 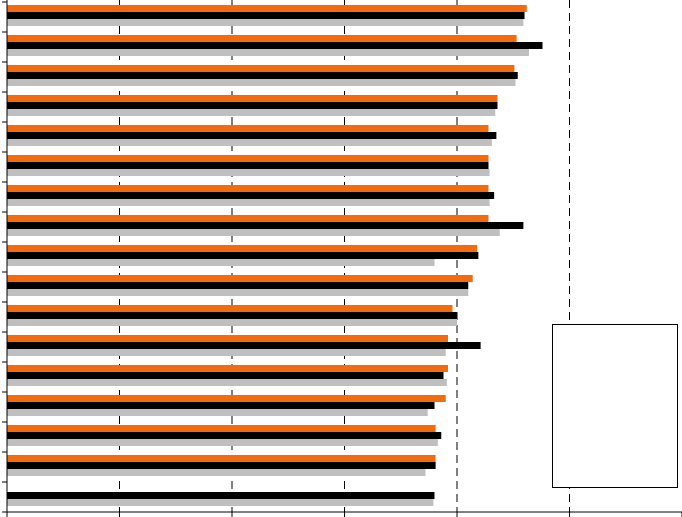 What do you see at coordinates (615, 406) in the screenshot?
I see `legend-box` at bounding box center [615, 406].